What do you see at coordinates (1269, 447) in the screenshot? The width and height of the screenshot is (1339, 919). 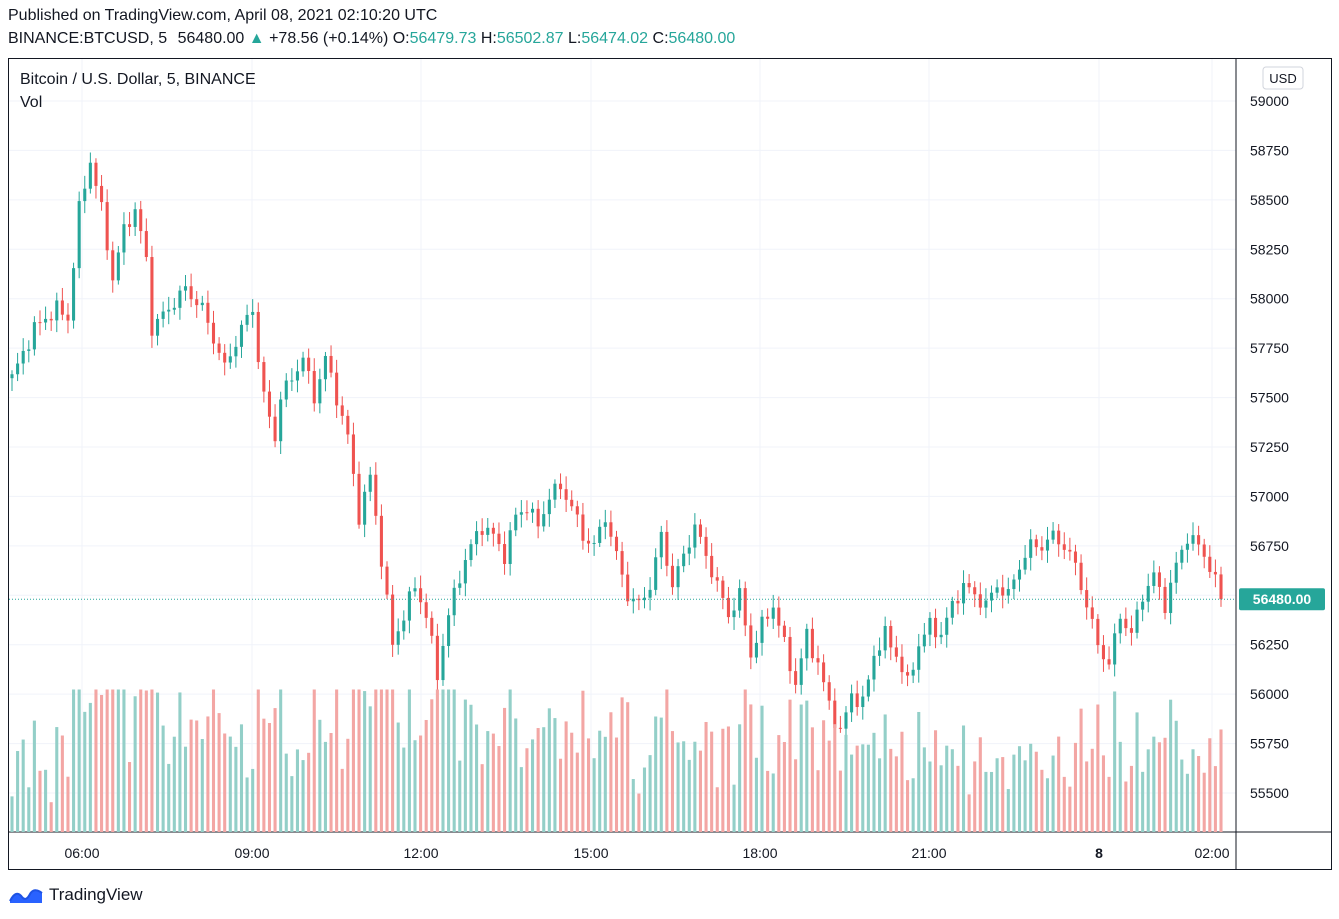 I see `y-tick-label: 57250` at bounding box center [1269, 447].